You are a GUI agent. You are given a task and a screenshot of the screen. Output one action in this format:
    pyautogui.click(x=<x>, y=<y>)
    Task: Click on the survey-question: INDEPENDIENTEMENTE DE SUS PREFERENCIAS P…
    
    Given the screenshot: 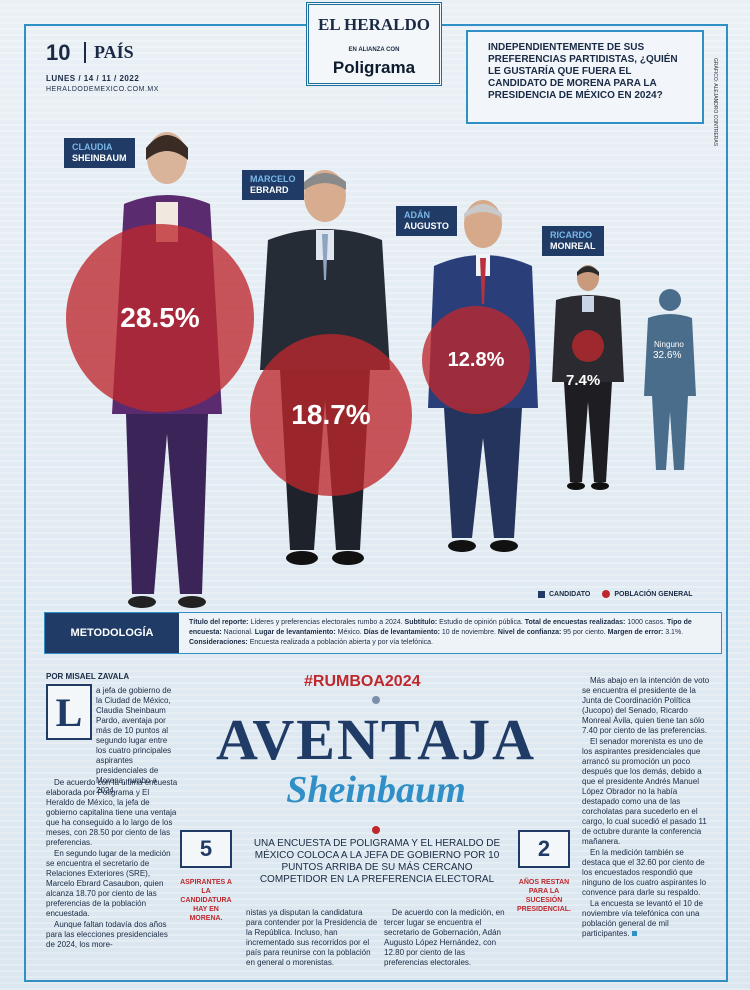 What is the action you would take?
    pyautogui.click(x=583, y=71)
    